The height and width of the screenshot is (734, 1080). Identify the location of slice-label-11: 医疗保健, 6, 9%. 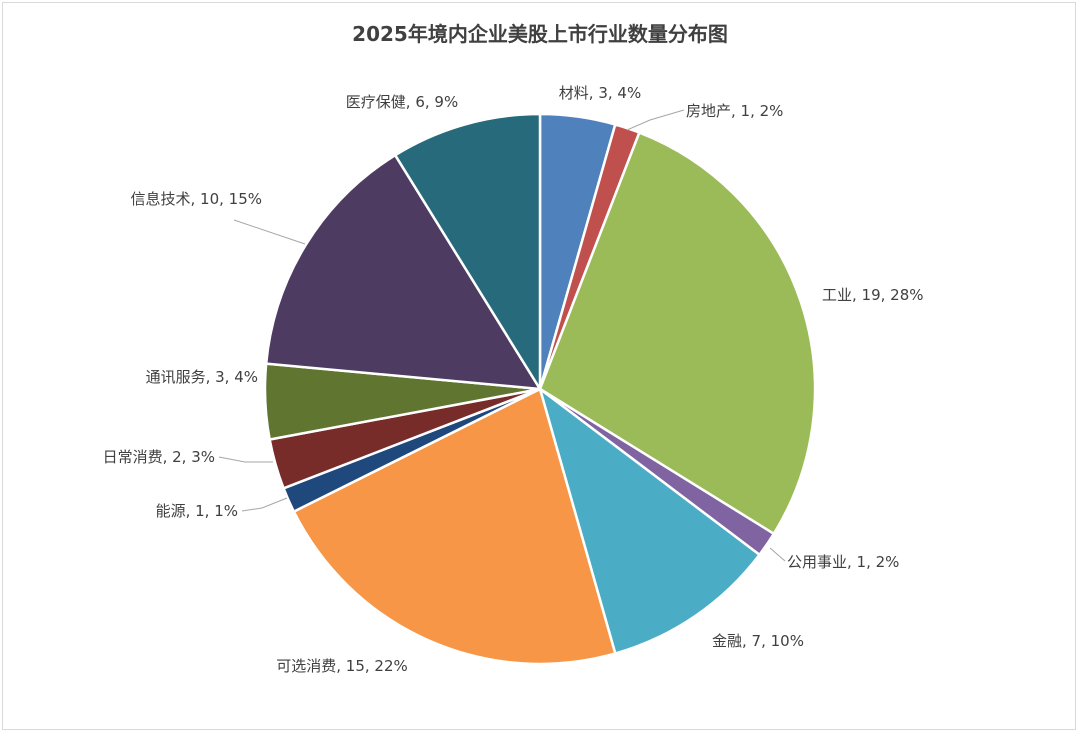
(402, 102).